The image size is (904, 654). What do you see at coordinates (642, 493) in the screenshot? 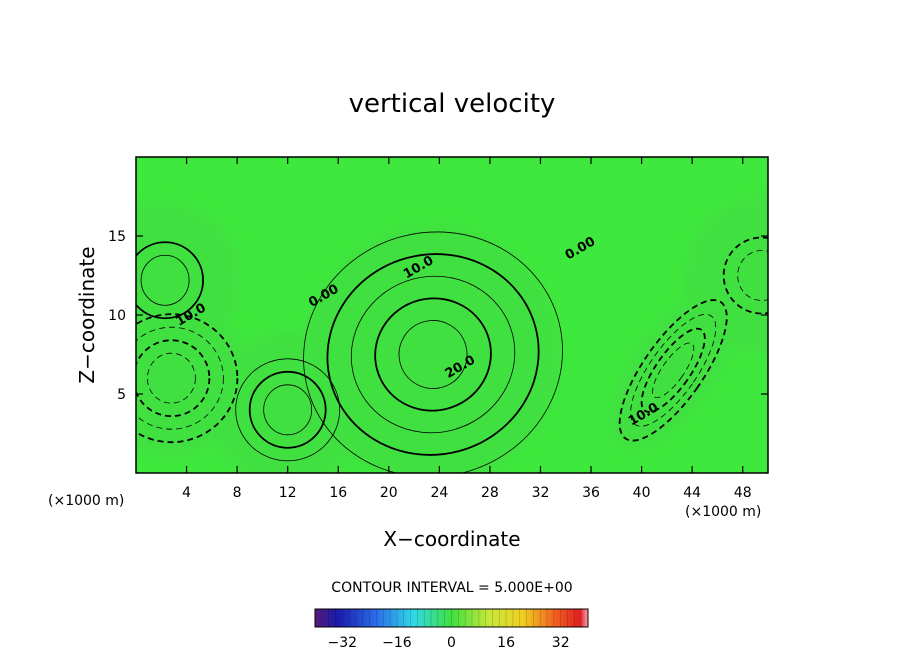
I see `x-tick-label: 40` at bounding box center [642, 493].